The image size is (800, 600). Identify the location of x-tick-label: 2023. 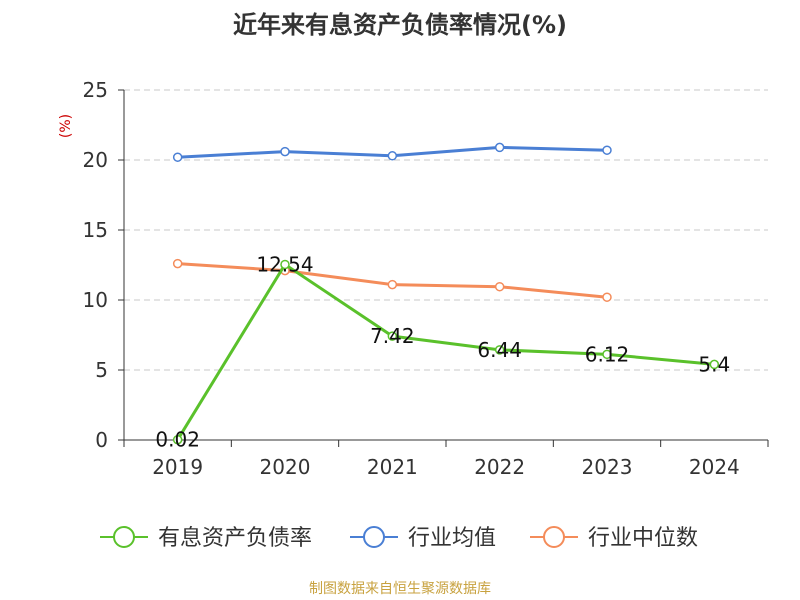
(607, 467).